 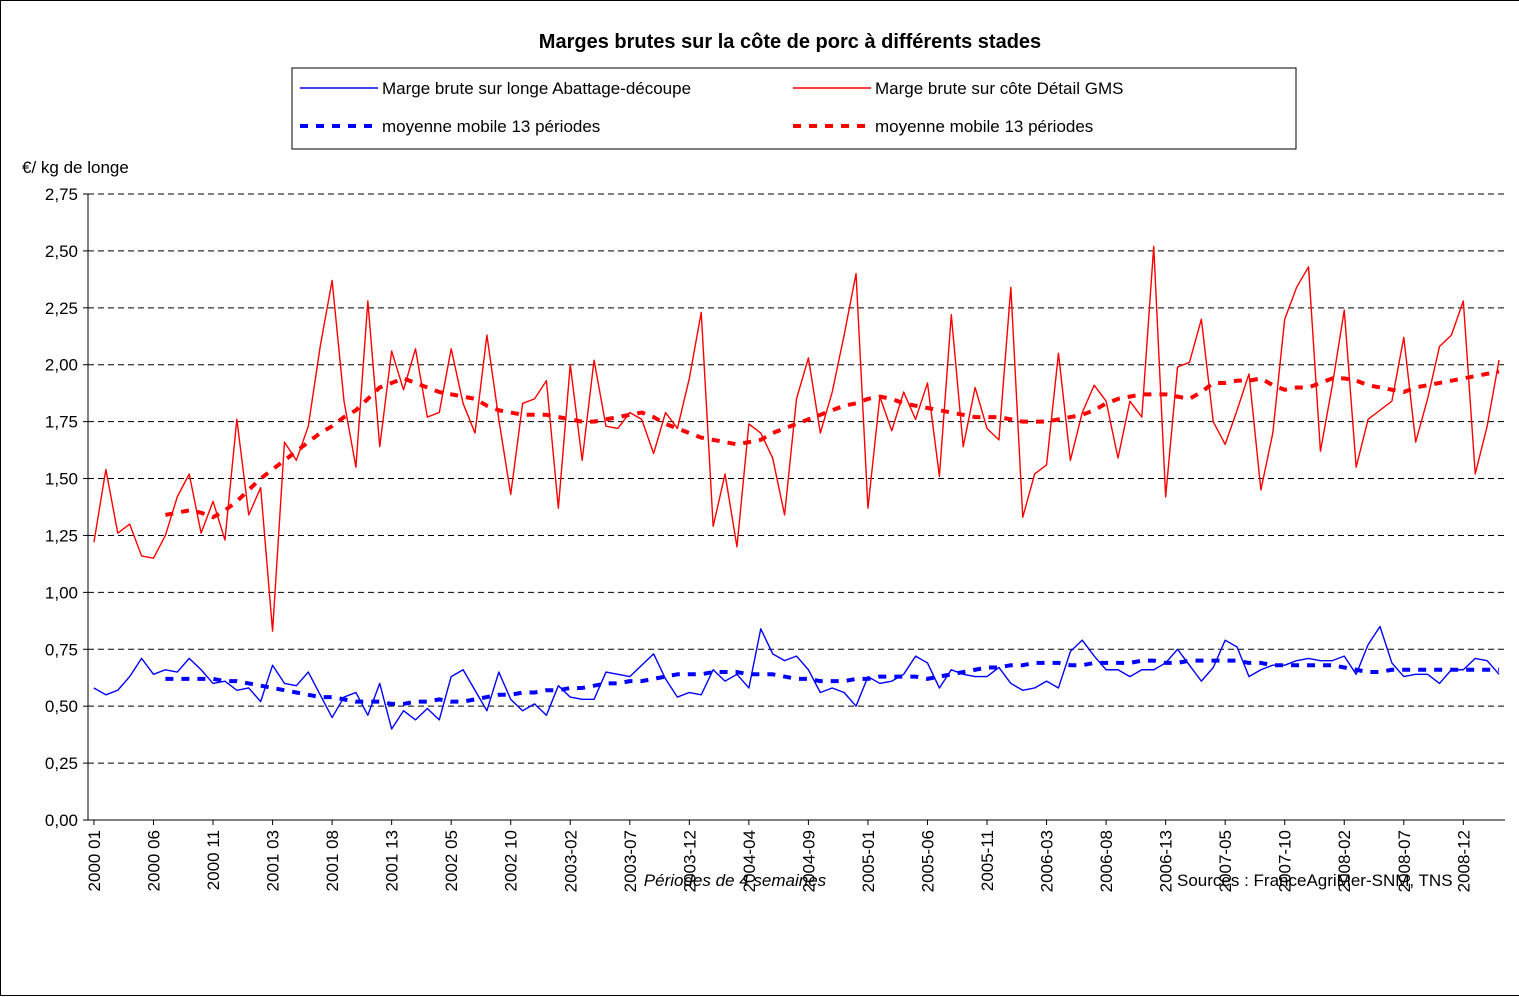 What do you see at coordinates (794, 108) in the screenshot?
I see `legend-box` at bounding box center [794, 108].